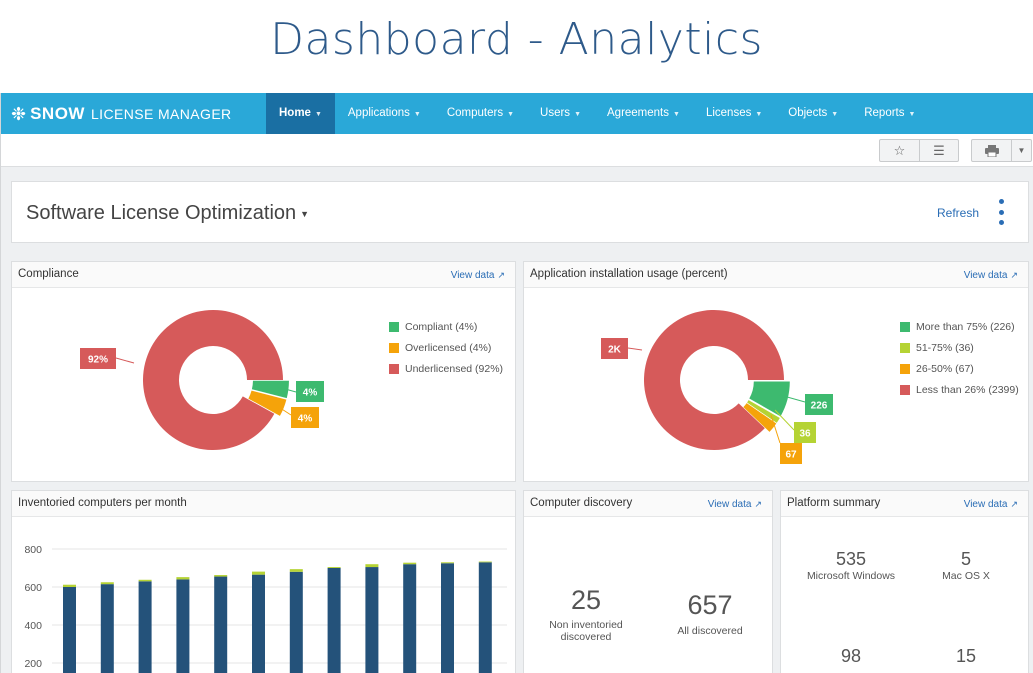 This screenshot has height=673, width=1033. Describe the element at coordinates (33, 588) in the screenshot. I see `y-tick-label: 600` at that location.